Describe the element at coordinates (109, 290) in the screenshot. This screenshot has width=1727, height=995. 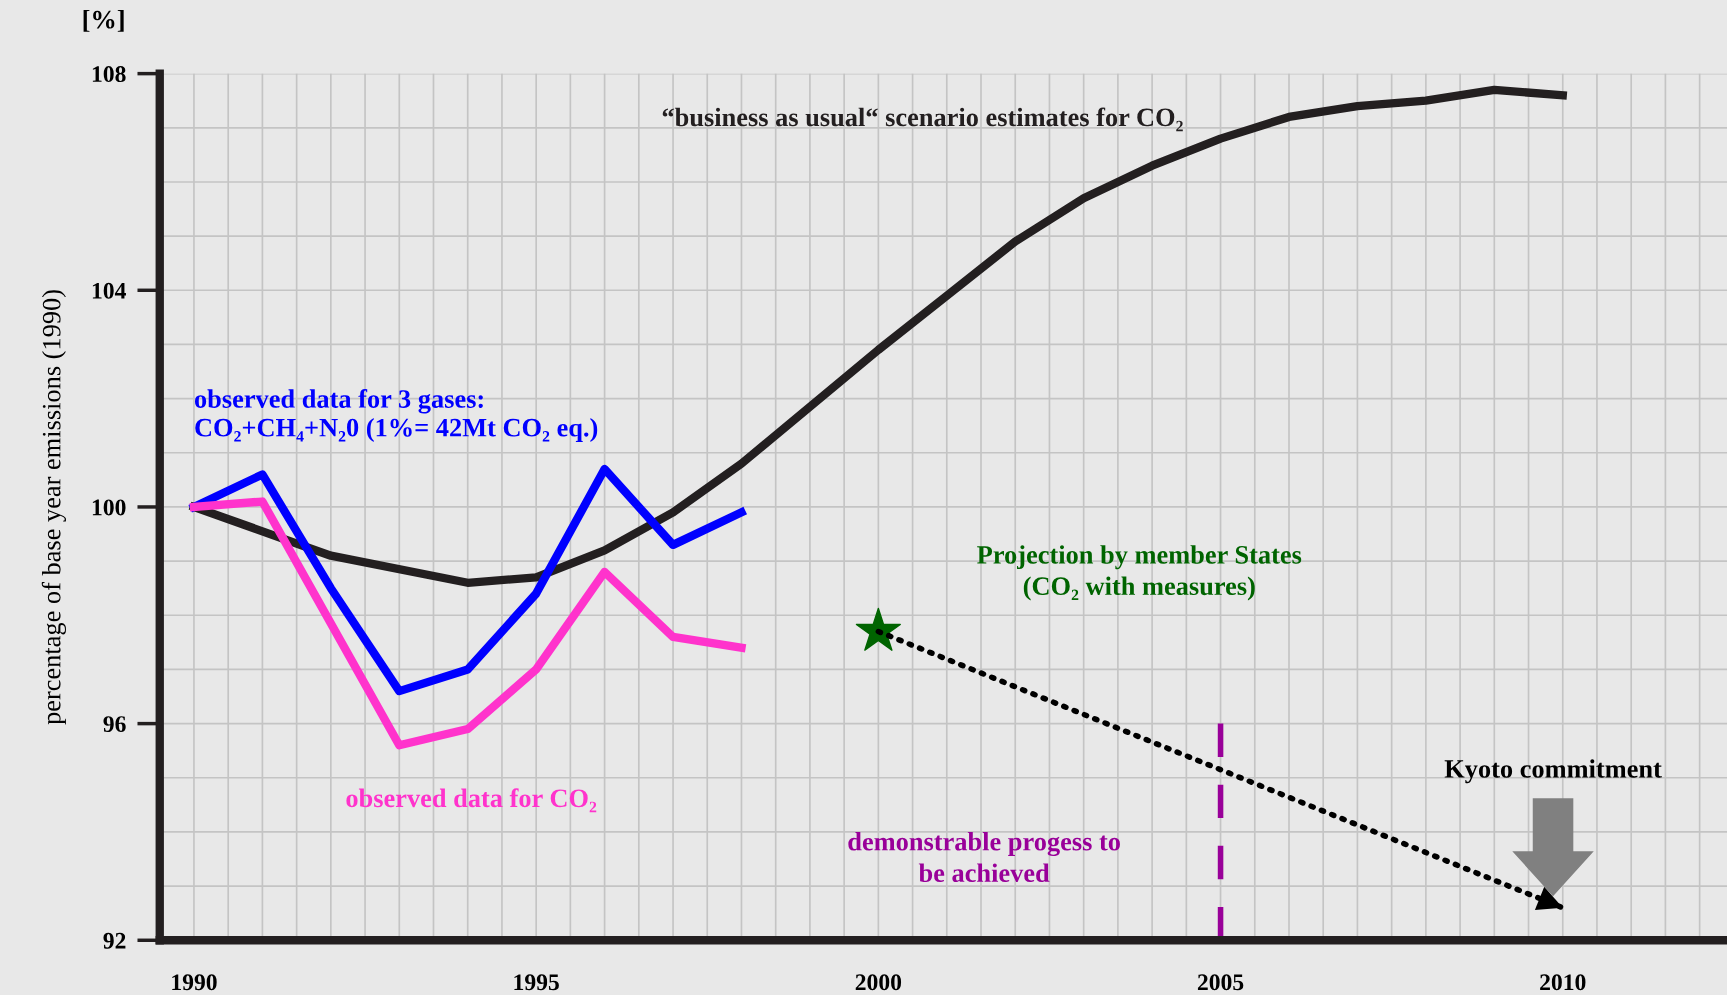
I see `y-tick-label: 104` at that location.